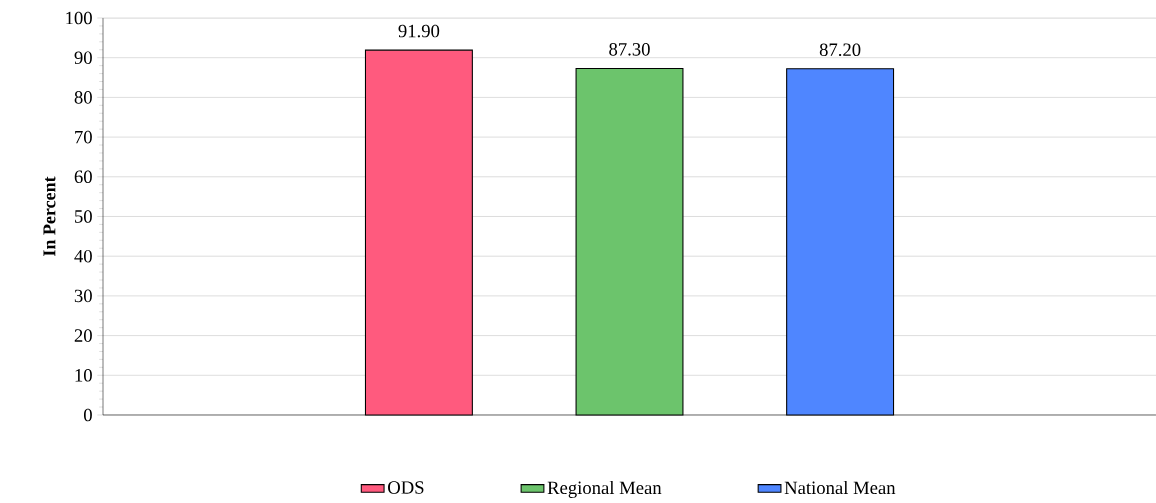 This screenshot has height=503, width=1156. I want to click on legend-label: National Mean, so click(840, 487).